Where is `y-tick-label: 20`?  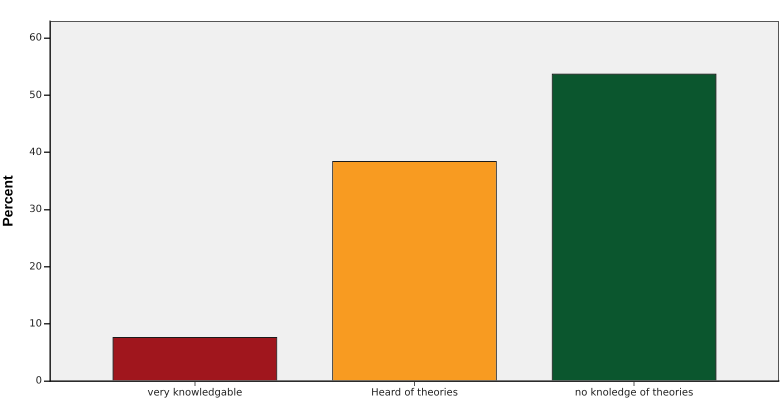 y-tick-label: 20 is located at coordinates (35, 266).